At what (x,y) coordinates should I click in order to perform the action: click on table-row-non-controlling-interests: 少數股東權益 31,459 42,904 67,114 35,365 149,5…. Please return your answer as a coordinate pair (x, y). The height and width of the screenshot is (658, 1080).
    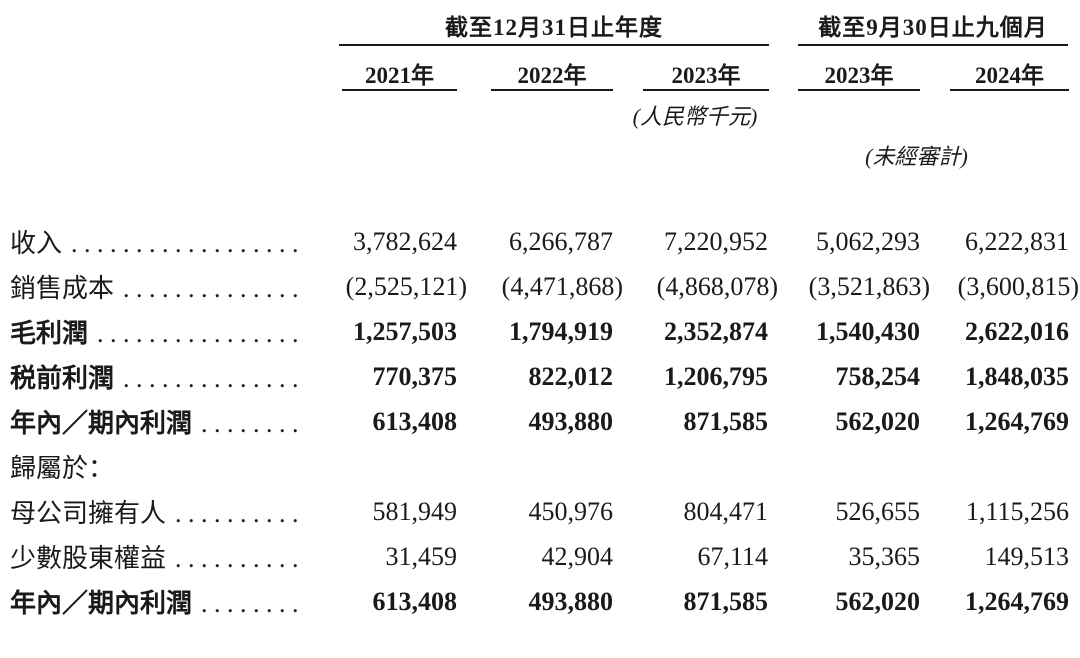
    Looking at the image, I should click on (540, 556).